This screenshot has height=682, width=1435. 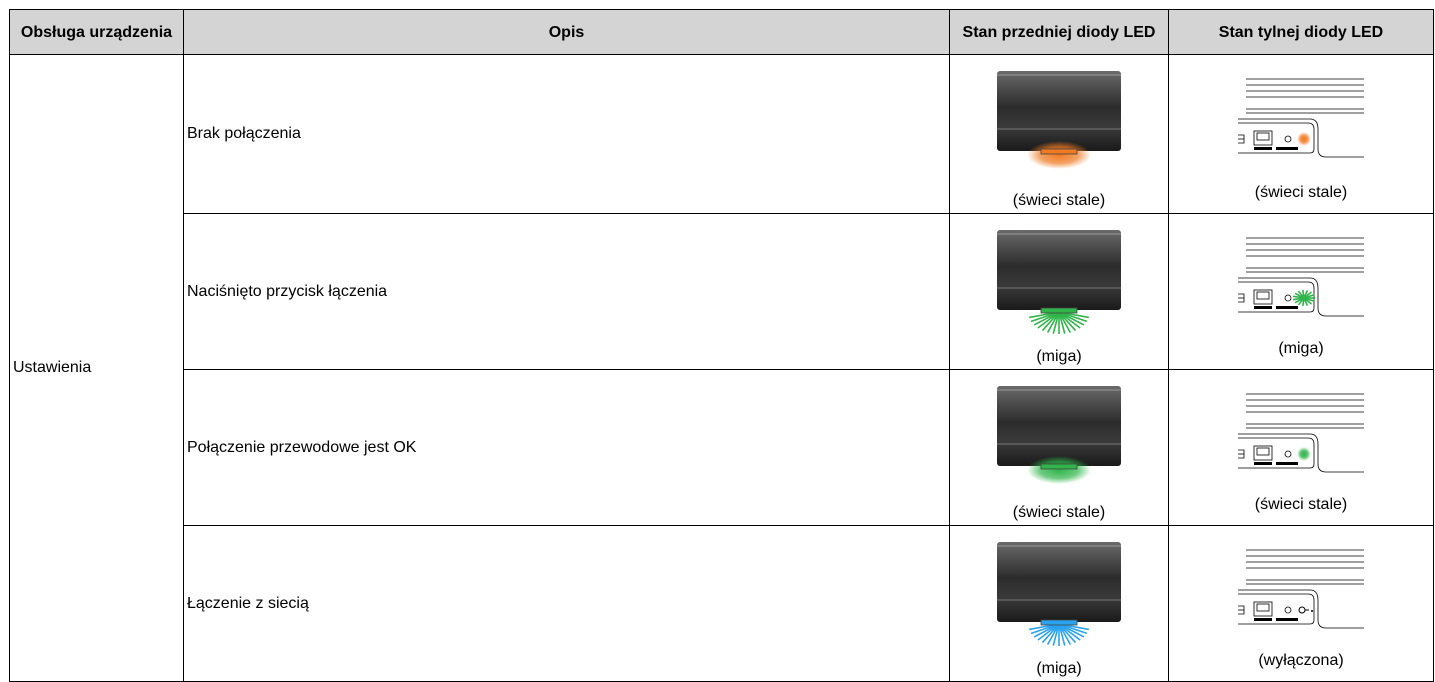 I want to click on group-cell: Ustawienia, so click(x=96, y=368).